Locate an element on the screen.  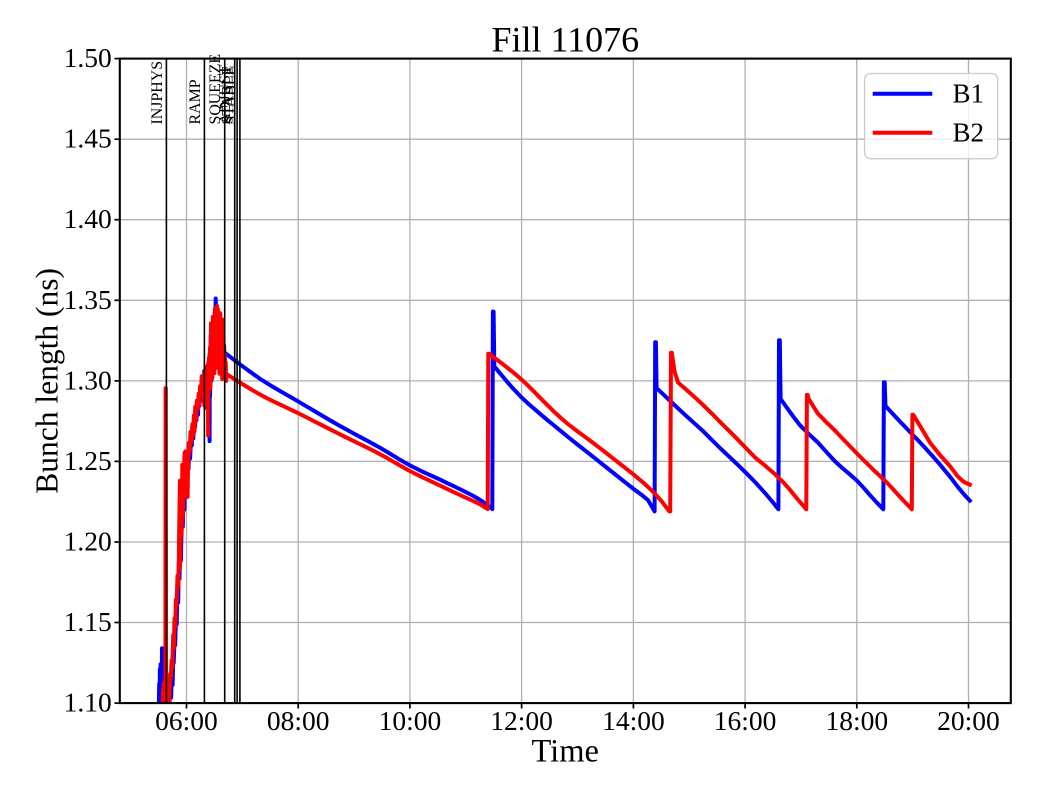
svg-text: INJPHYS is located at coordinates (157, 93).